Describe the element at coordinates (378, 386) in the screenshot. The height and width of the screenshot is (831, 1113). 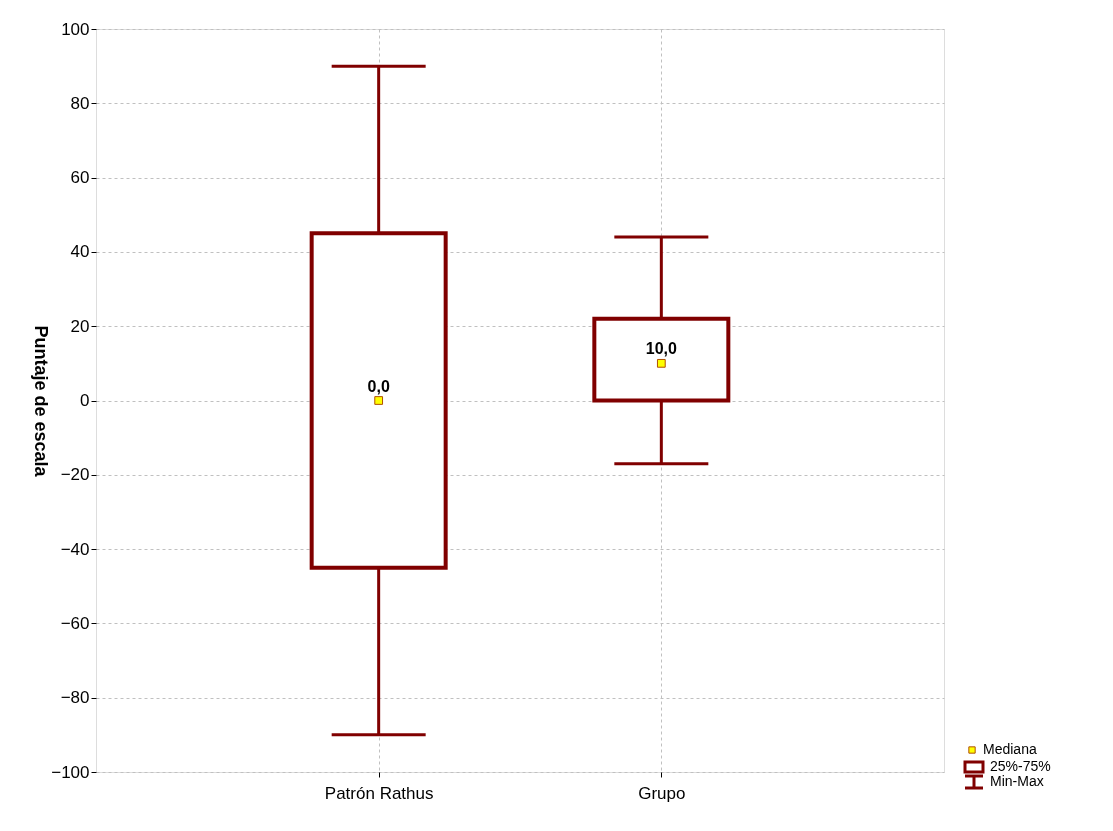
I see `data-label: 0,0` at that location.